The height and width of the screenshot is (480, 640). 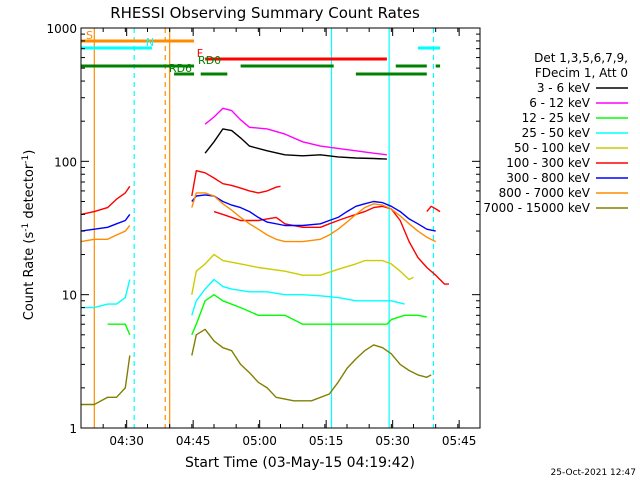 What do you see at coordinates (581, 58) in the screenshot?
I see `legend-header-line-1: Det 1,3,5,6,7,9,` at bounding box center [581, 58].